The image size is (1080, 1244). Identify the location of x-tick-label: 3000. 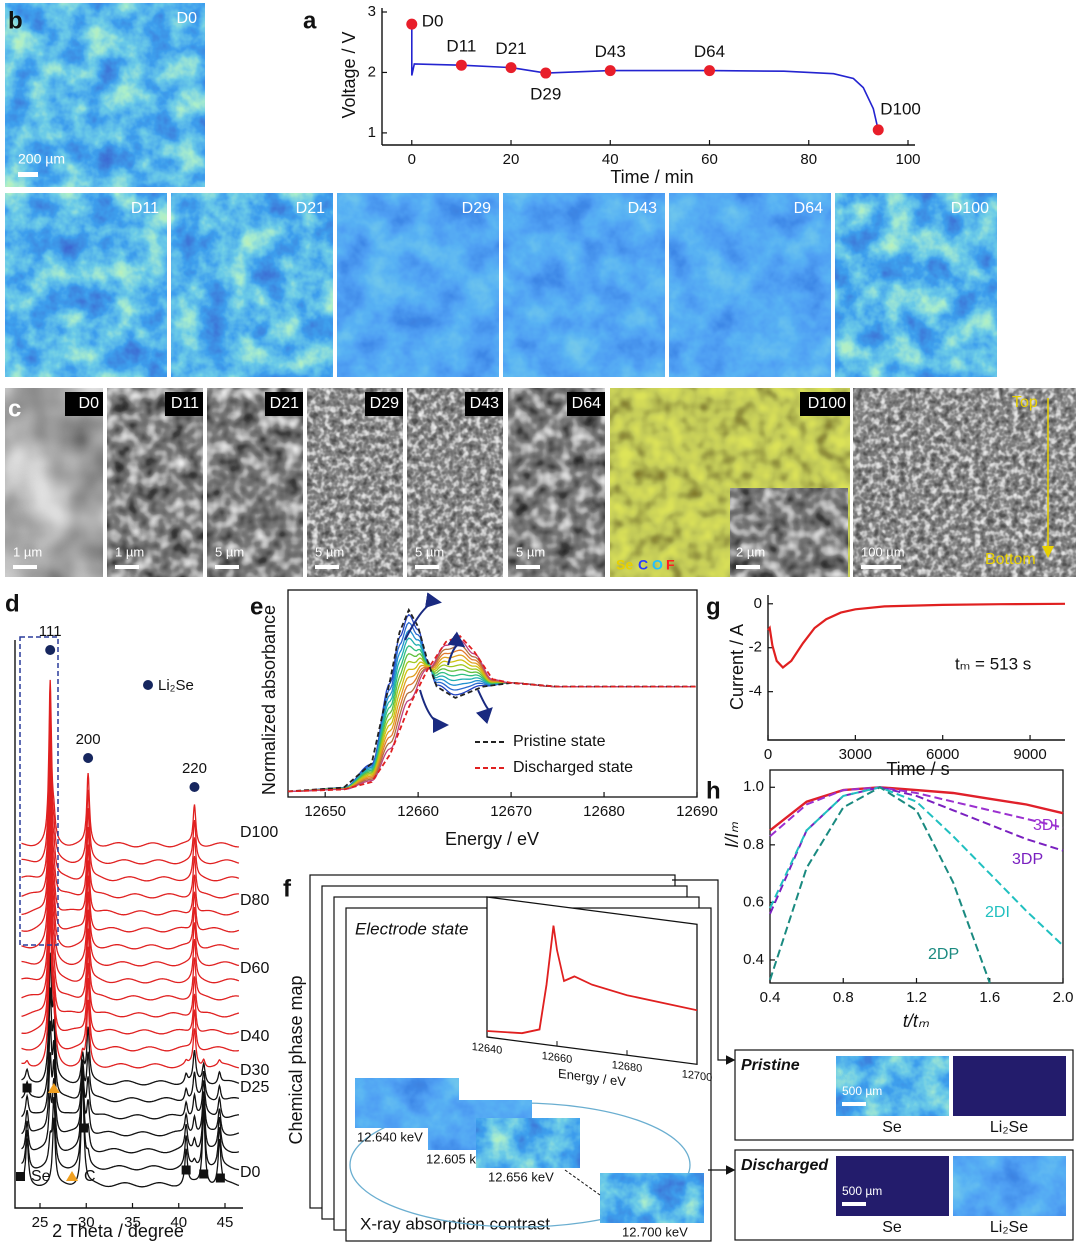
(855, 754).